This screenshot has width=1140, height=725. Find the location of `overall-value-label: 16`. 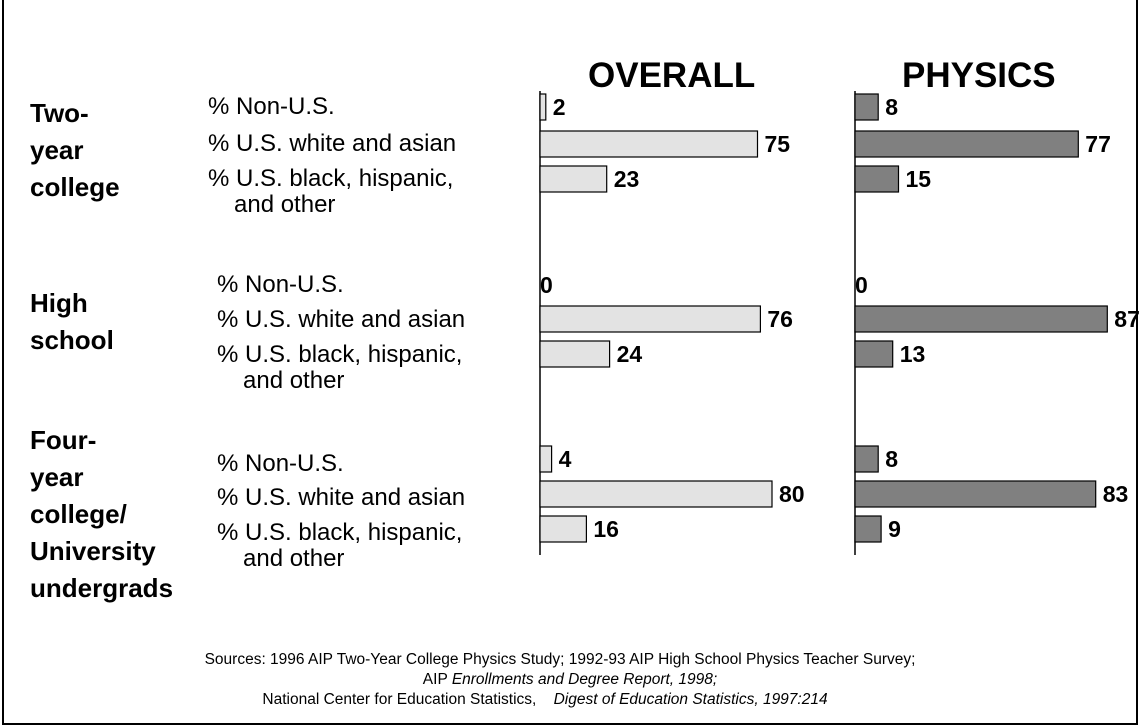

overall-value-label: 16 is located at coordinates (606, 529).